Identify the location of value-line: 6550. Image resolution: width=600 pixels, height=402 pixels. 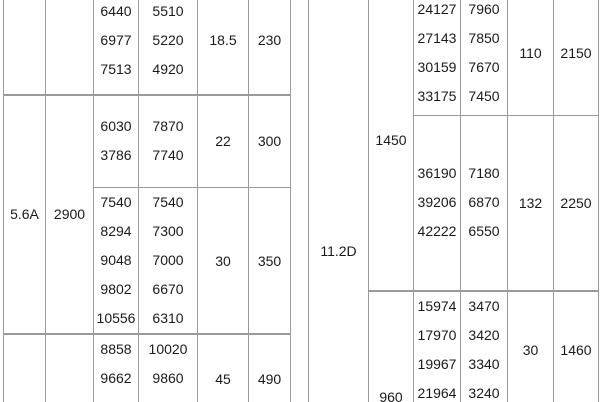
(484, 231).